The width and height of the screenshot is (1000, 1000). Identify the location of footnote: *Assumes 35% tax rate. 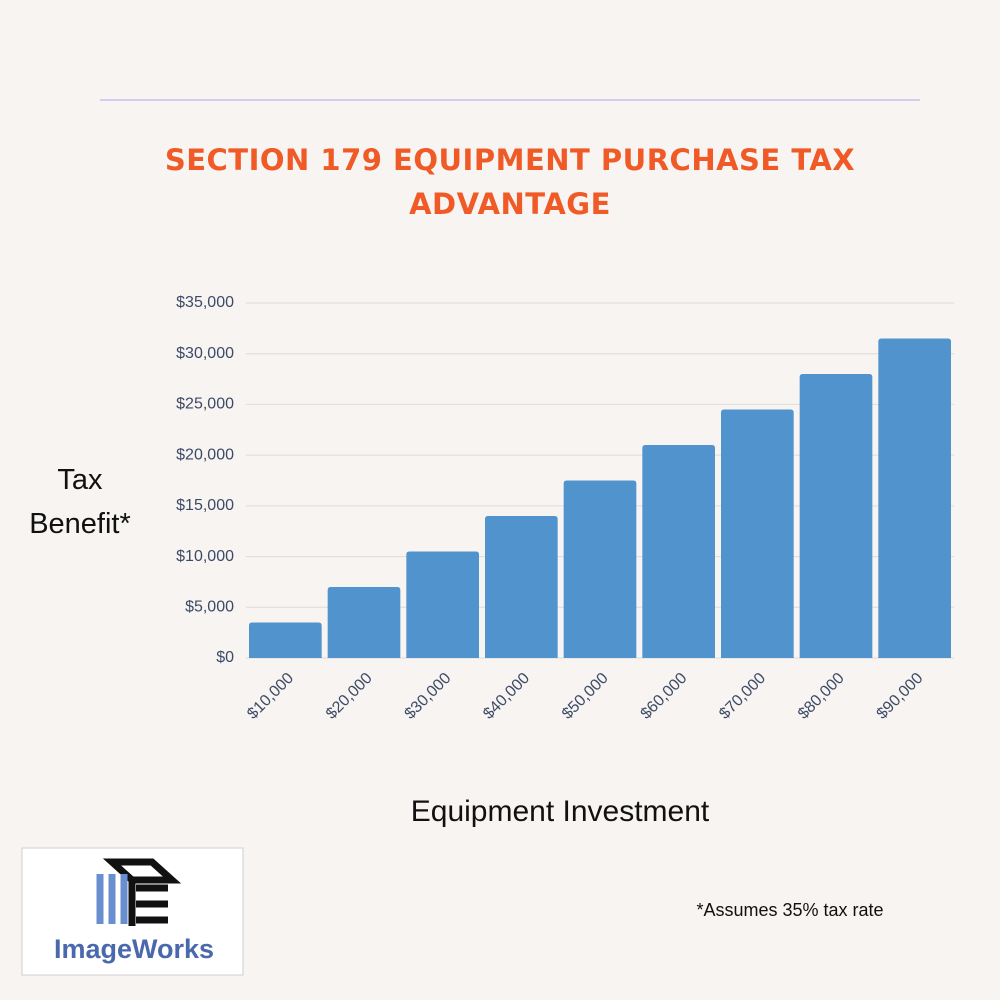
(790, 910).